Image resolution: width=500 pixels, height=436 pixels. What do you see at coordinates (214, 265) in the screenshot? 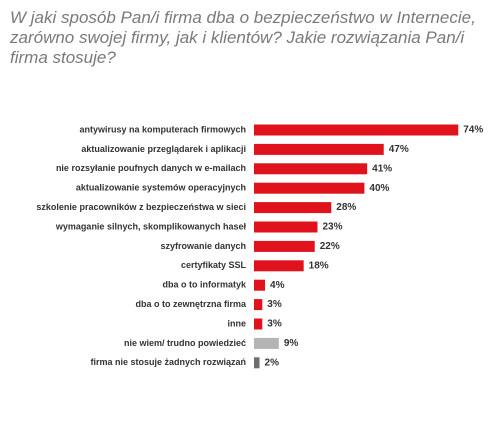
I see `category-label: certyfikaty SSL` at bounding box center [214, 265].